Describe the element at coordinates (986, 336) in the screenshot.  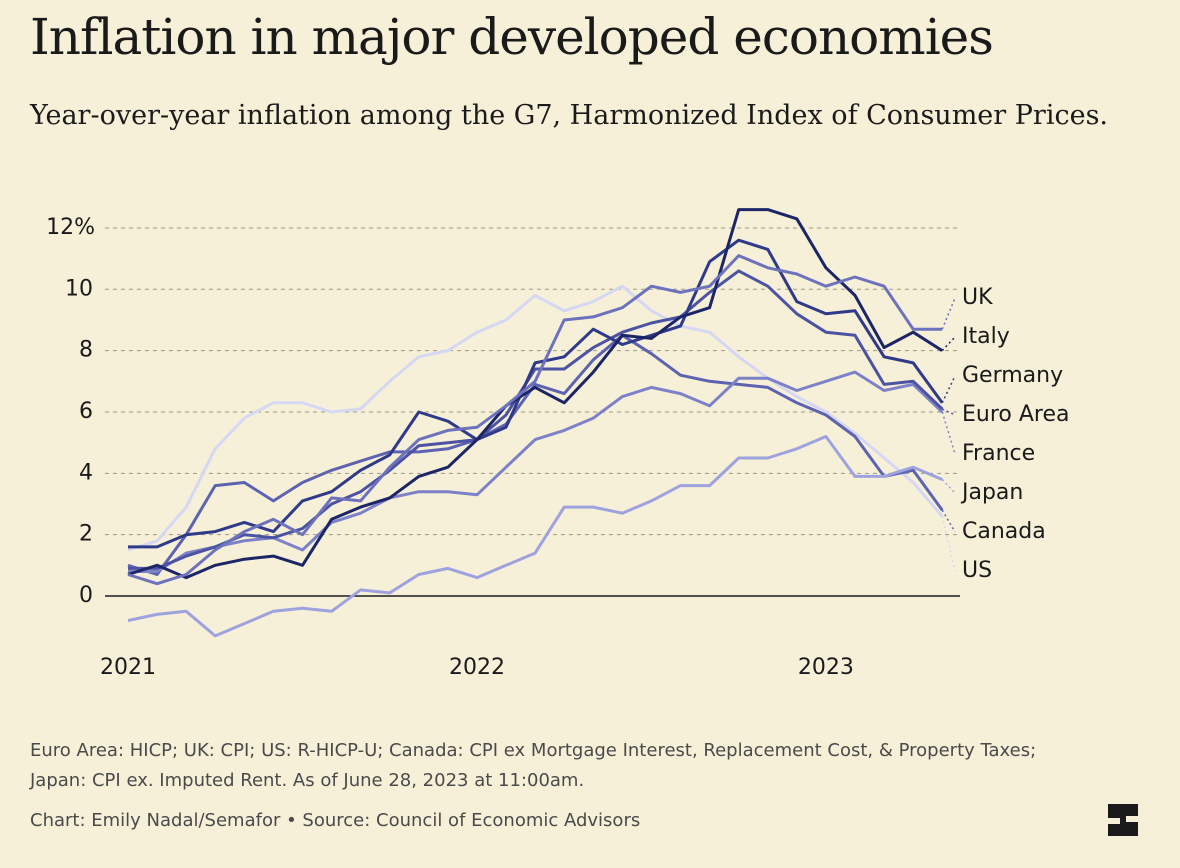
I see `legend-label: Italy` at that location.